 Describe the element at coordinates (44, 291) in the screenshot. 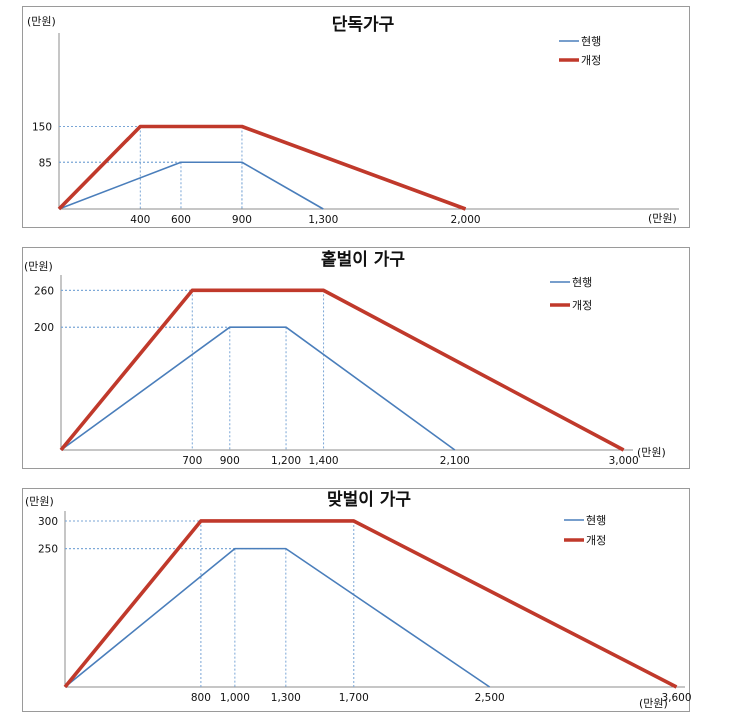

I see `y-tick-label: 260` at that location.